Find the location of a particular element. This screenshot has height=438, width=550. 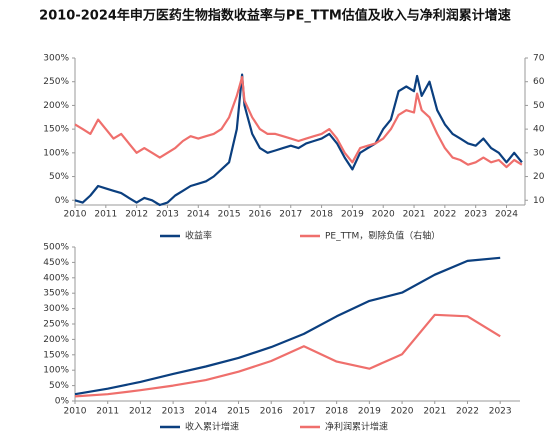

y2-tick-label: 70 is located at coordinates (539, 59).